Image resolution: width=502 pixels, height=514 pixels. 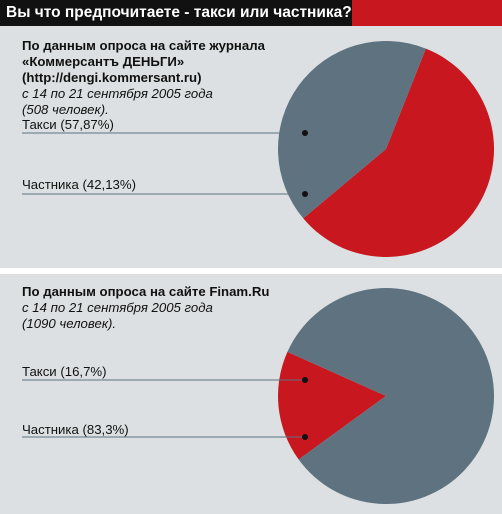 What do you see at coordinates (427, 13) in the screenshot?
I see `header-accent` at bounding box center [427, 13].